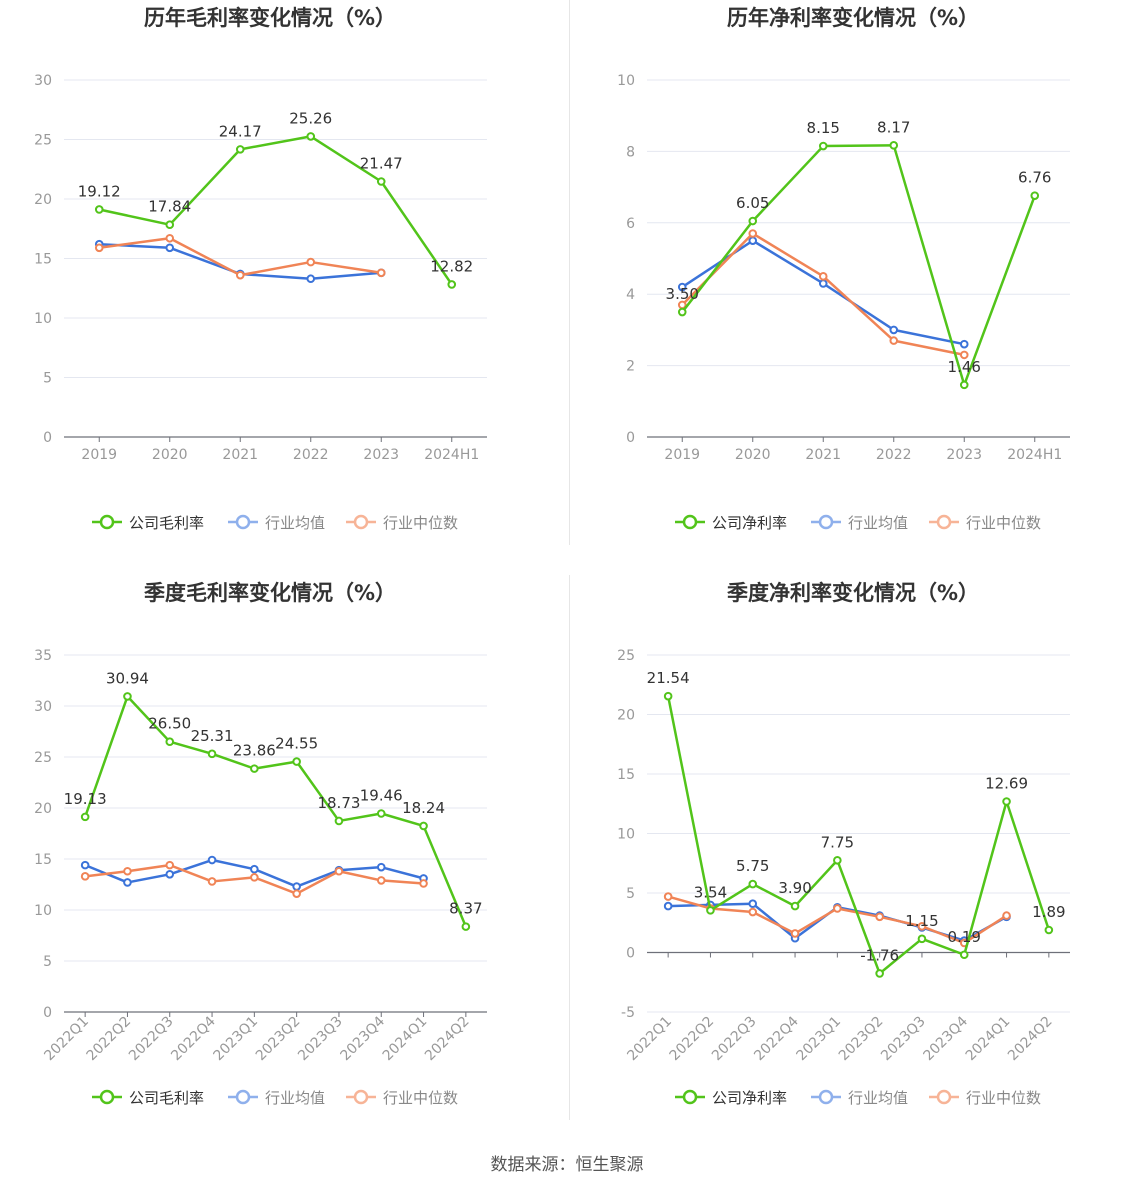 The width and height of the screenshot is (1134, 1188). Describe the element at coordinates (858, 835) in the screenshot. I see `series-line` at that location.